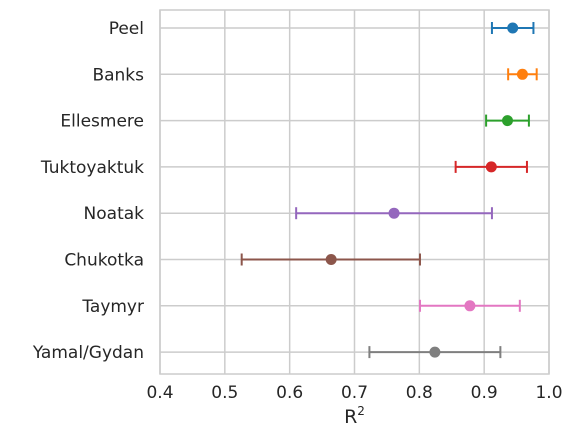 The height and width of the screenshot is (433, 574). I want to click on category-label: Tuktoyaktuk, so click(92, 168).